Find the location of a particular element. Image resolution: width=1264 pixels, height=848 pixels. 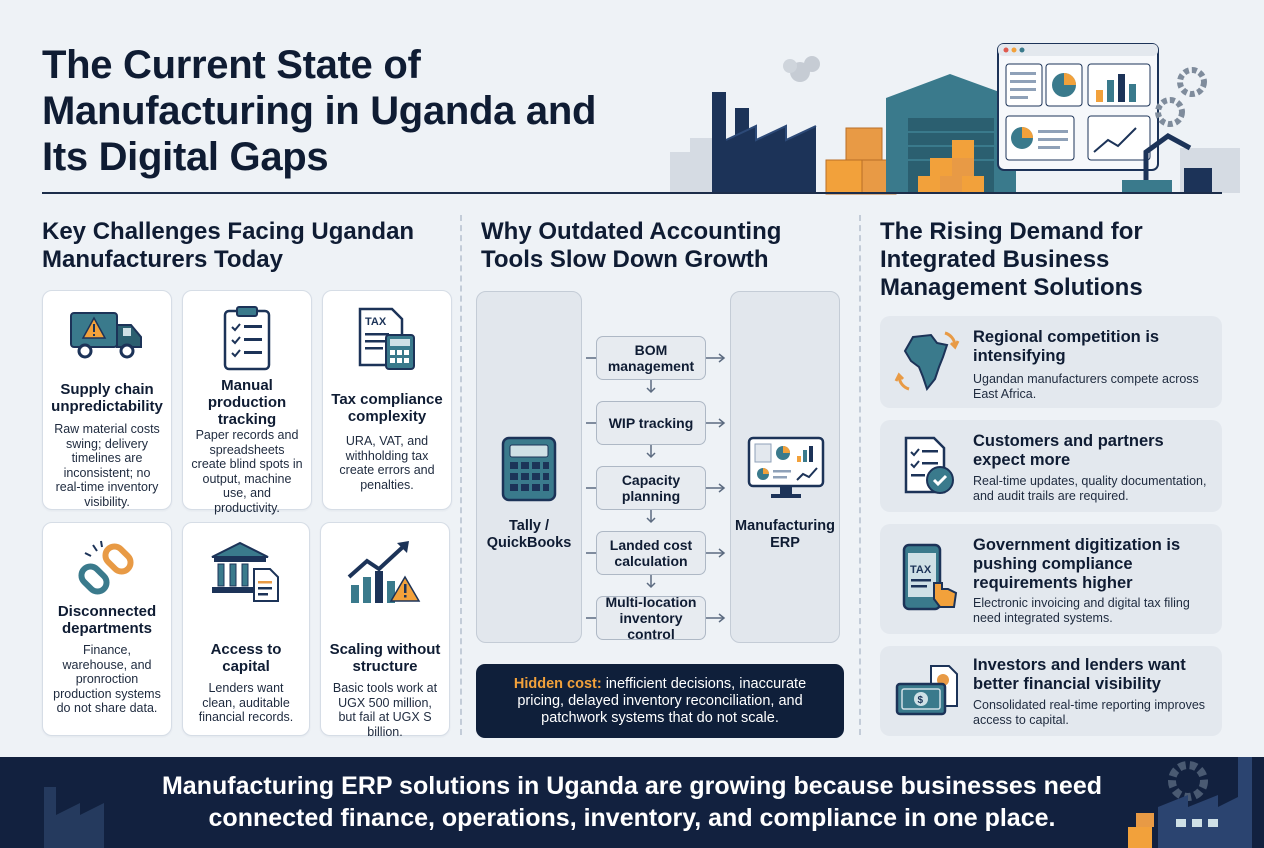

erp-label: Manufacturing ERP is located at coordinates (785, 534).